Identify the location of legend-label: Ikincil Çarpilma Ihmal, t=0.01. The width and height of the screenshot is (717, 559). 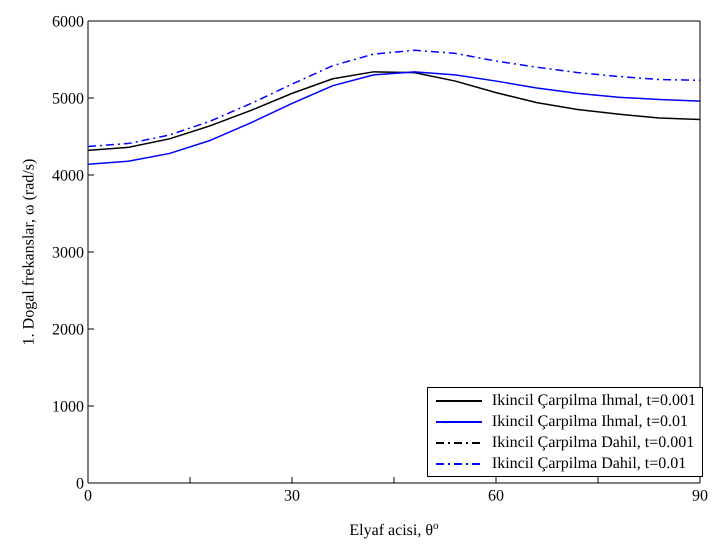
(589, 422).